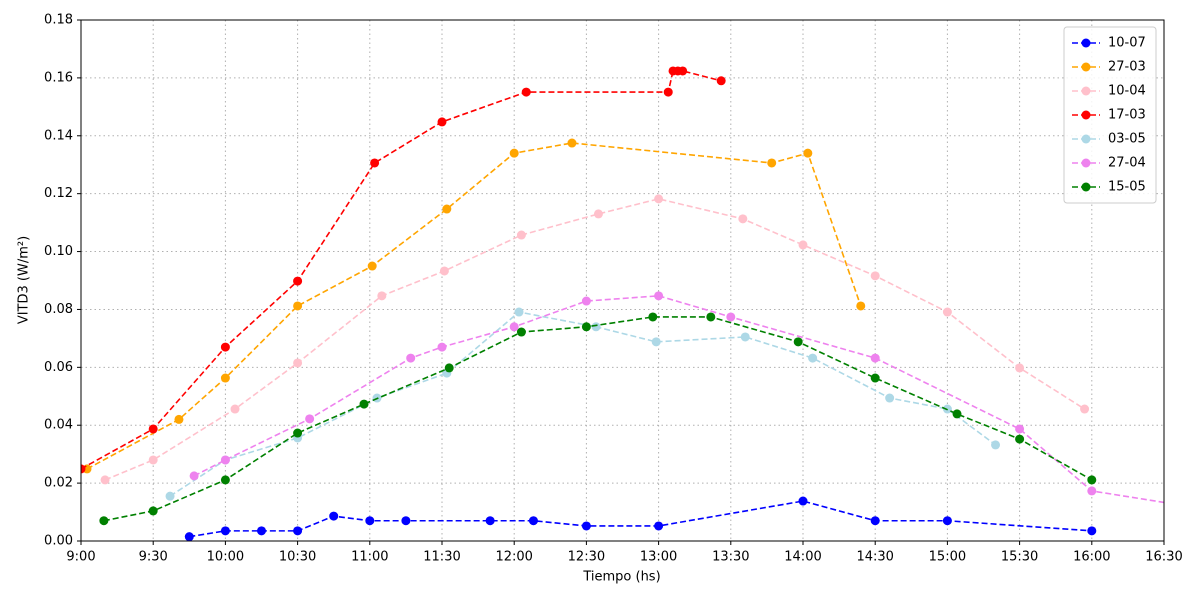 This screenshot has width=1200, height=600. Describe the element at coordinates (1019, 557) in the screenshot. I see `x-tick-label: 15:30` at that location.